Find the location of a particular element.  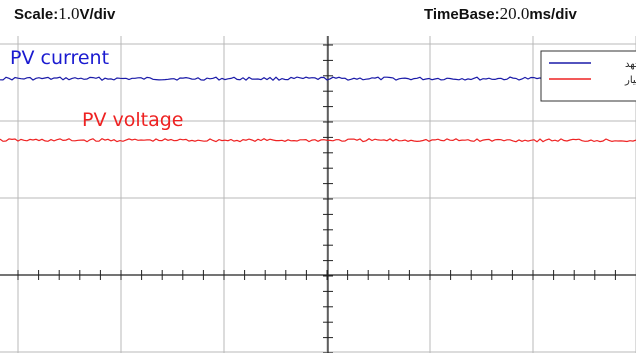

timebase-prefix: TimeBase: is located at coordinates (462, 14).